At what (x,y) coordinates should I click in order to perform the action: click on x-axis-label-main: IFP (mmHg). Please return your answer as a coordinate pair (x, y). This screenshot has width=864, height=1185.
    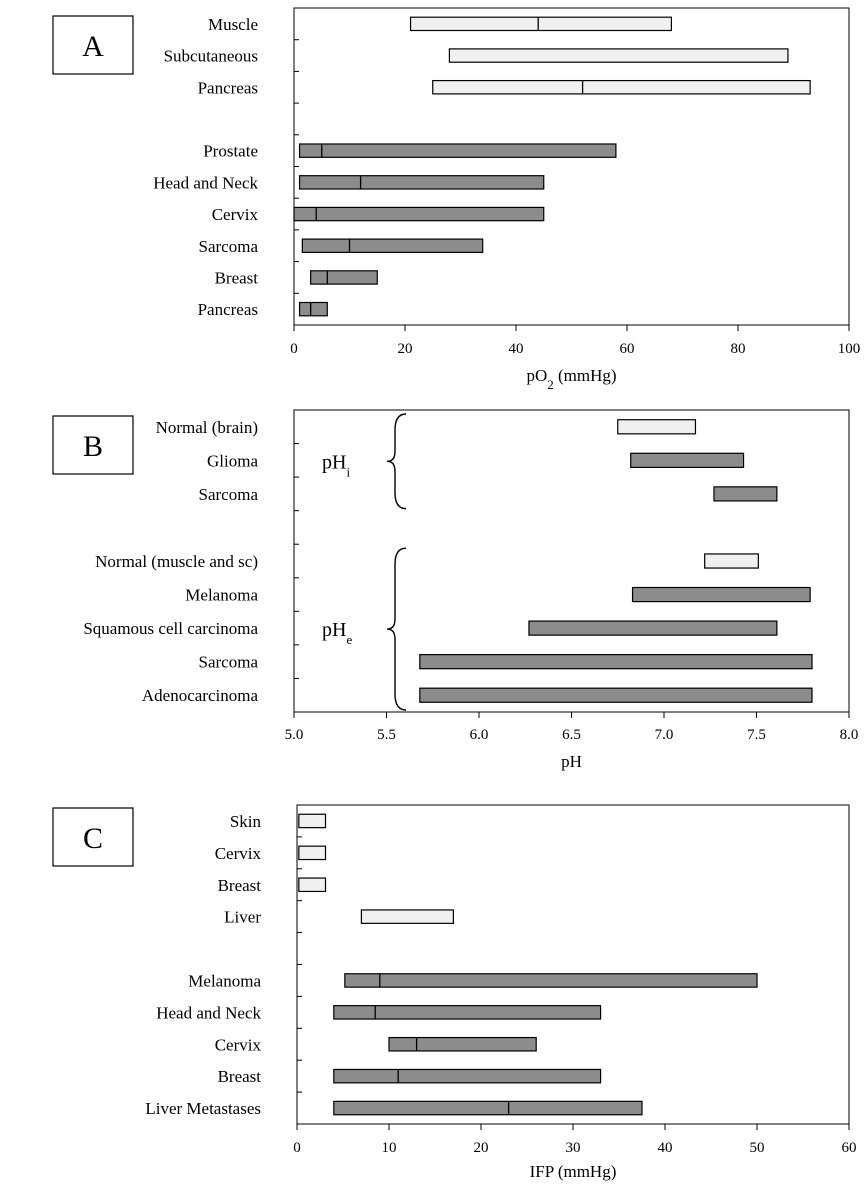
    Looking at the image, I should click on (573, 1171).